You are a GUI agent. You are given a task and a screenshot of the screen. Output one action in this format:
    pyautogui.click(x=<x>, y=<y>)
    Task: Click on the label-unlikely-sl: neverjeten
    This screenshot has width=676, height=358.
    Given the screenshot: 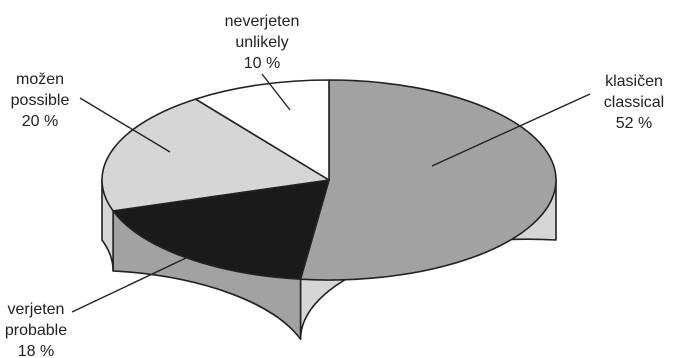 What is the action you would take?
    pyautogui.click(x=262, y=21)
    